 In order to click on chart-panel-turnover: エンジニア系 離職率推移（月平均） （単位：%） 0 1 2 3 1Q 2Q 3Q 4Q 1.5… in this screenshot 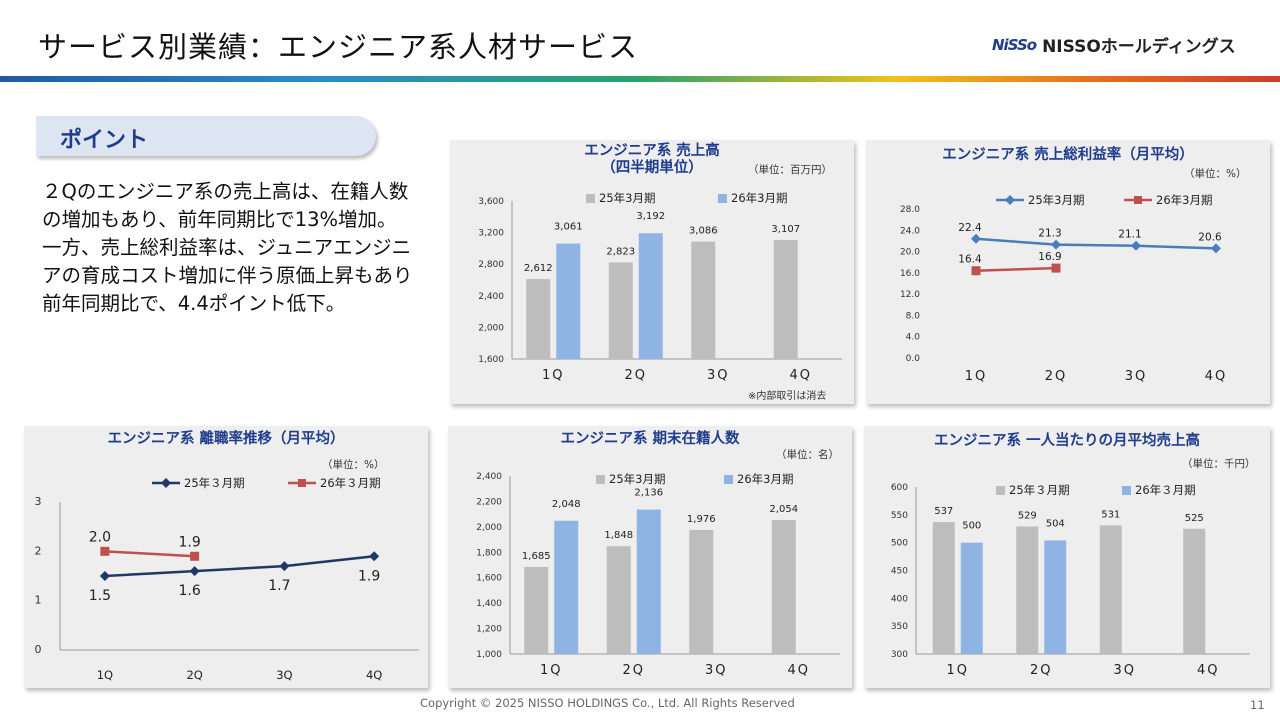, I will do `click(226, 557)`.